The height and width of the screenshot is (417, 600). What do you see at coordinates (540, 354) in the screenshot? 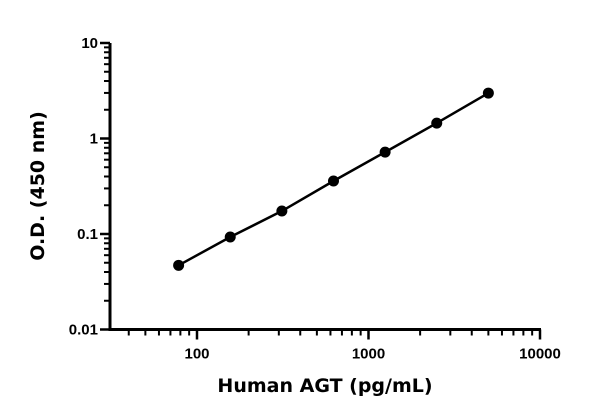
I see `x-tick-label: 10000` at bounding box center [540, 354].